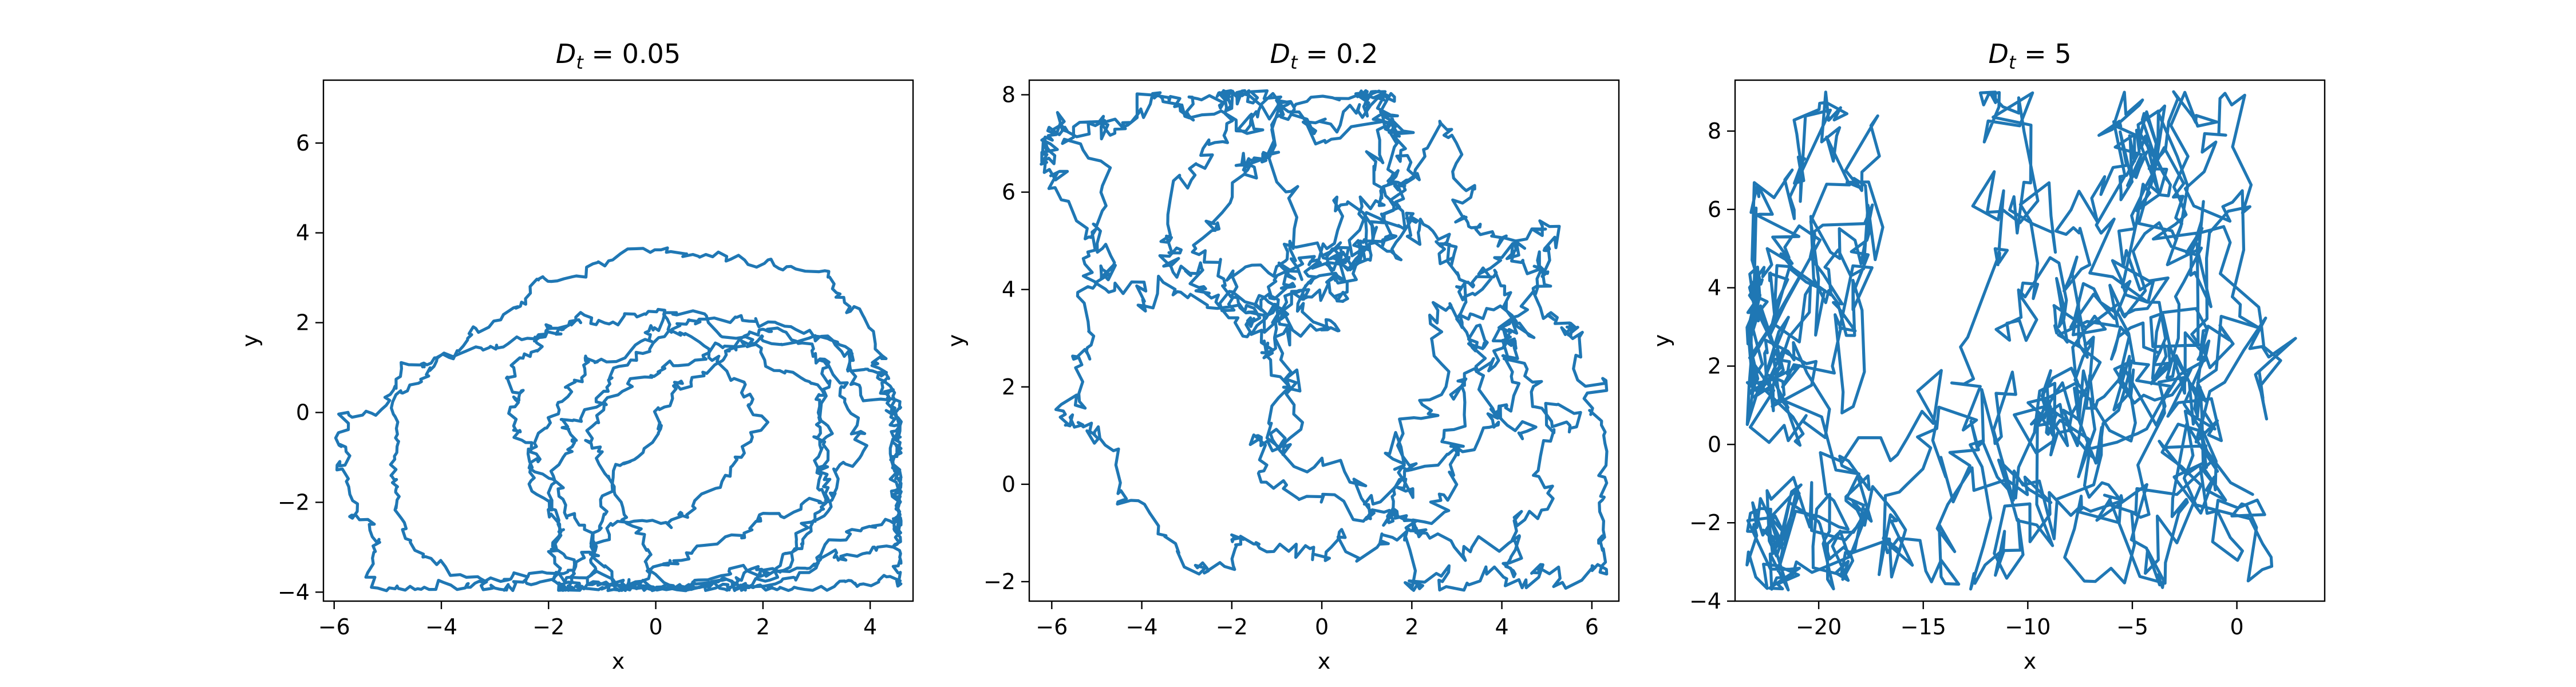  What do you see at coordinates (1592, 626) in the screenshot?
I see `x-tick-label: 6` at bounding box center [1592, 626].